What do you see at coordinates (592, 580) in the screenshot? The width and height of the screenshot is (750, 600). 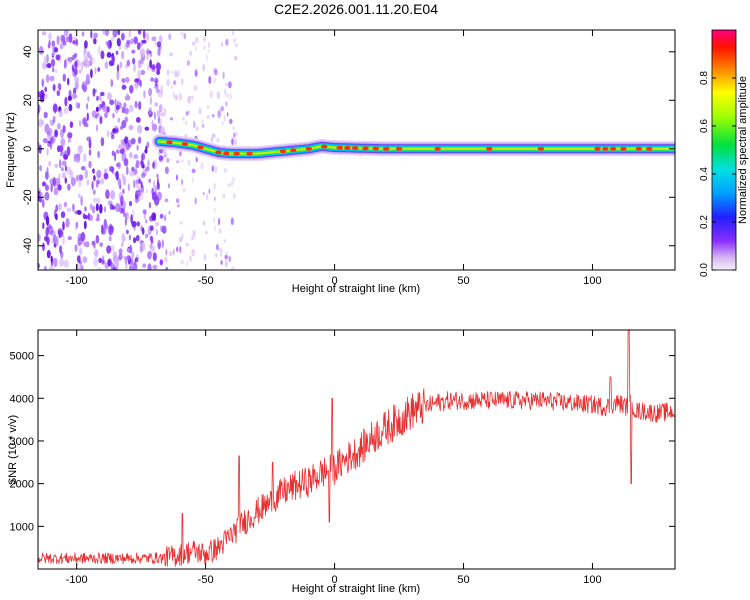 I see `bottom-x-tick-label: 100` at bounding box center [592, 580].